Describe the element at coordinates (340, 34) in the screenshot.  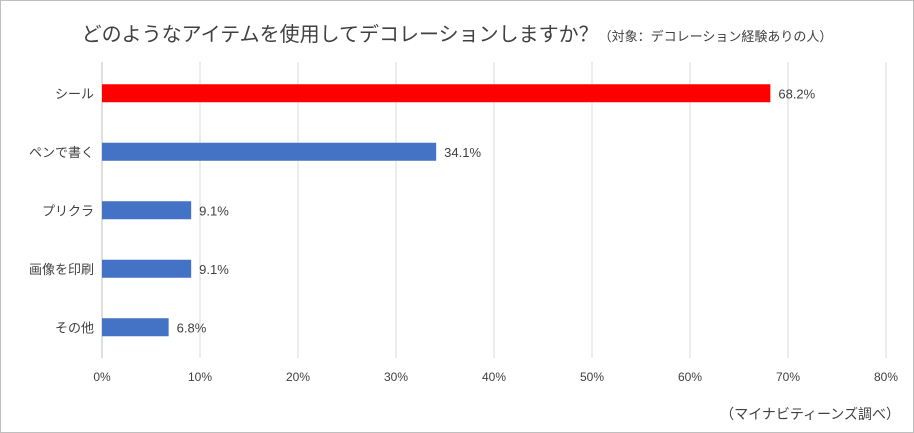
I see `title-main: どのようなアイテムを使用してデコレーションしますか？` at that location.